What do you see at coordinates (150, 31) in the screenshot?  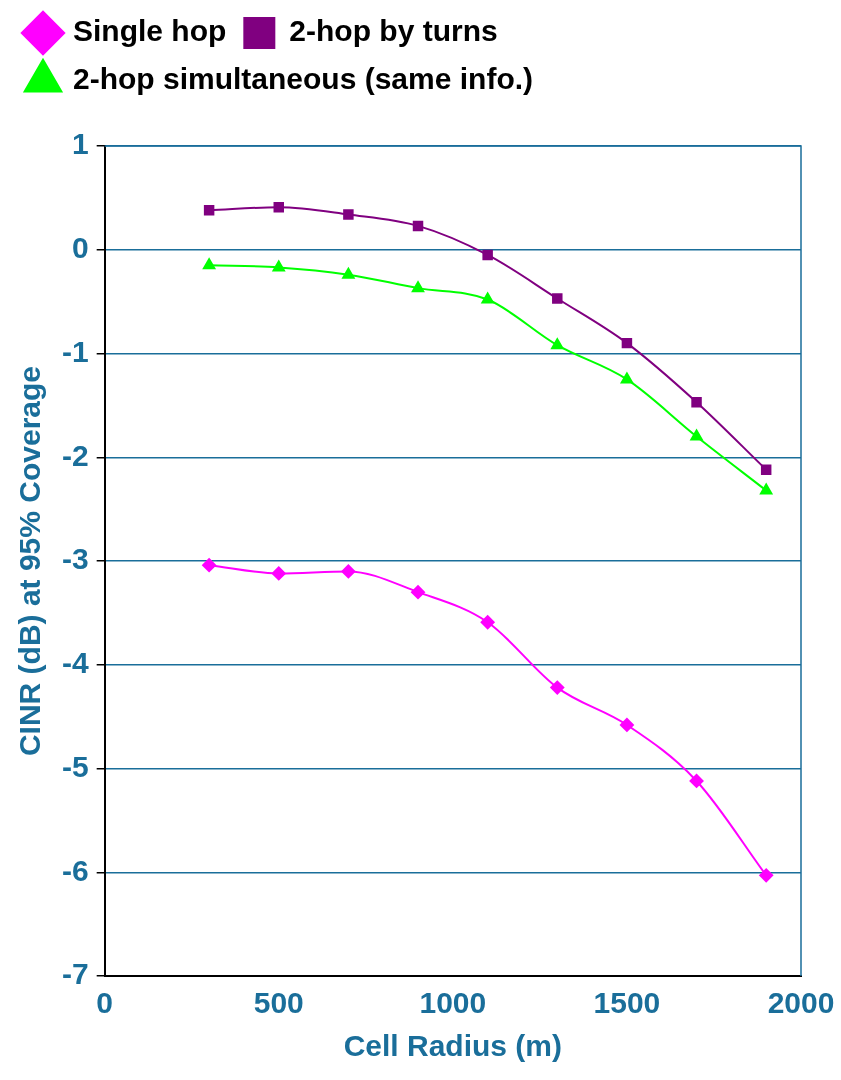 I see `legend-label: Single hop` at bounding box center [150, 31].